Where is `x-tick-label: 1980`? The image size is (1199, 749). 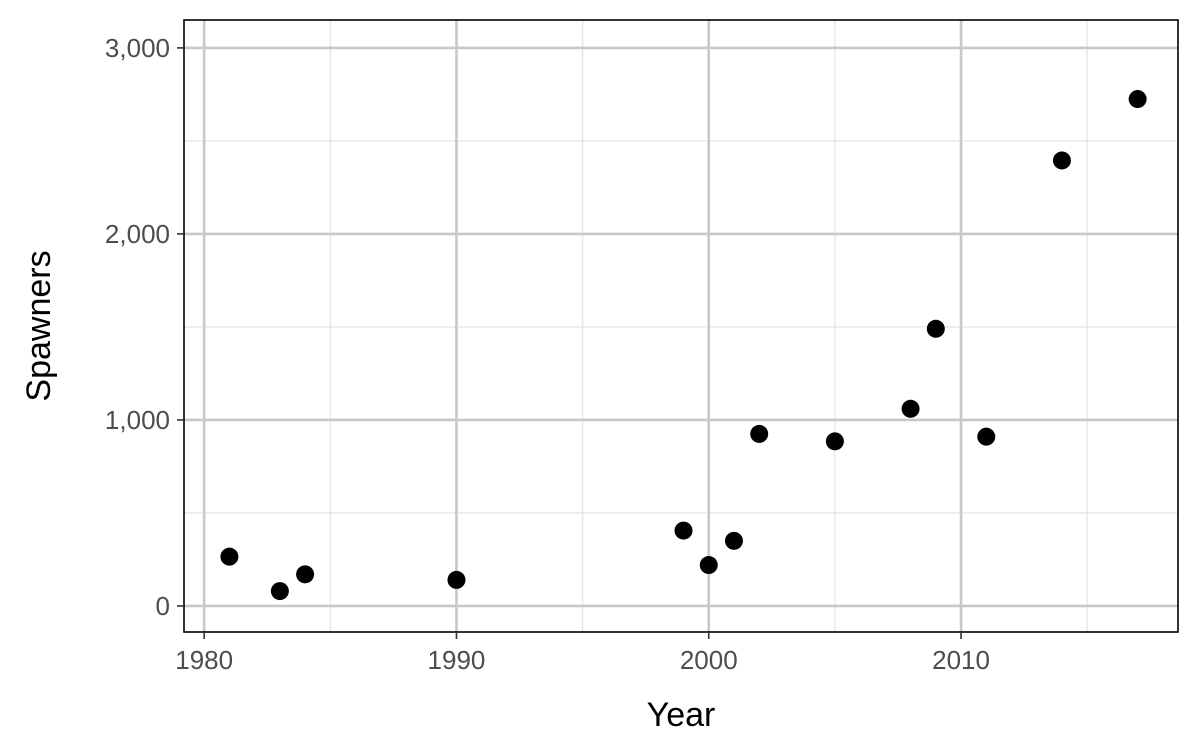 x-tick-label: 1980 is located at coordinates (204, 660).